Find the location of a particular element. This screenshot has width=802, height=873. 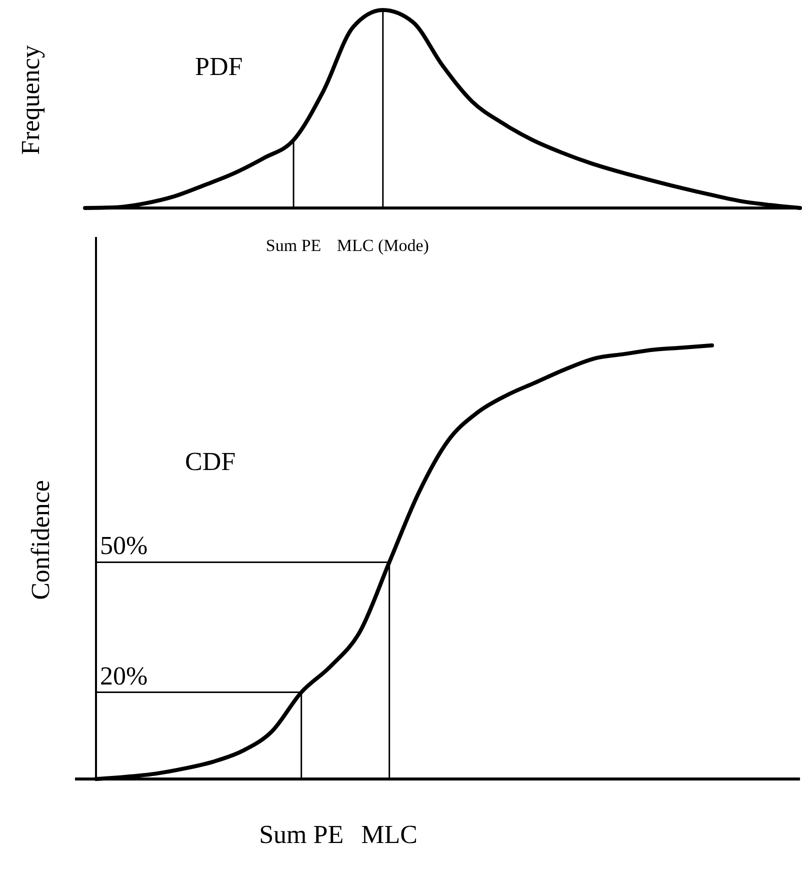

y-axis-title: Frequency is located at coordinates (31, 100).